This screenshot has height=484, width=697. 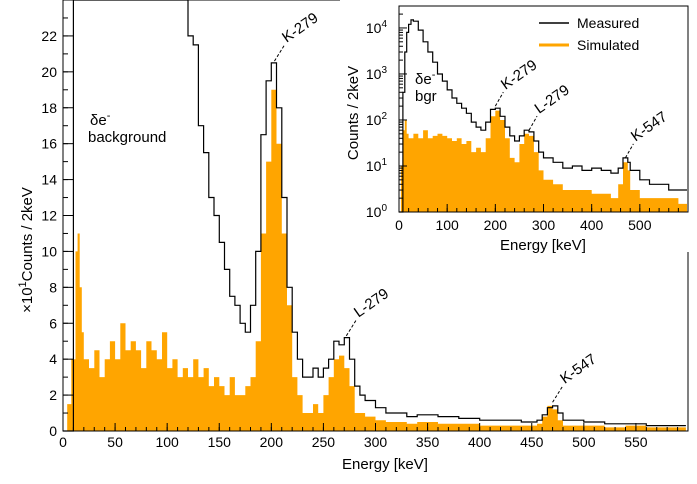 What do you see at coordinates (49, 108) in the screenshot?
I see `main-y-tick-label: 18` at bounding box center [49, 108].